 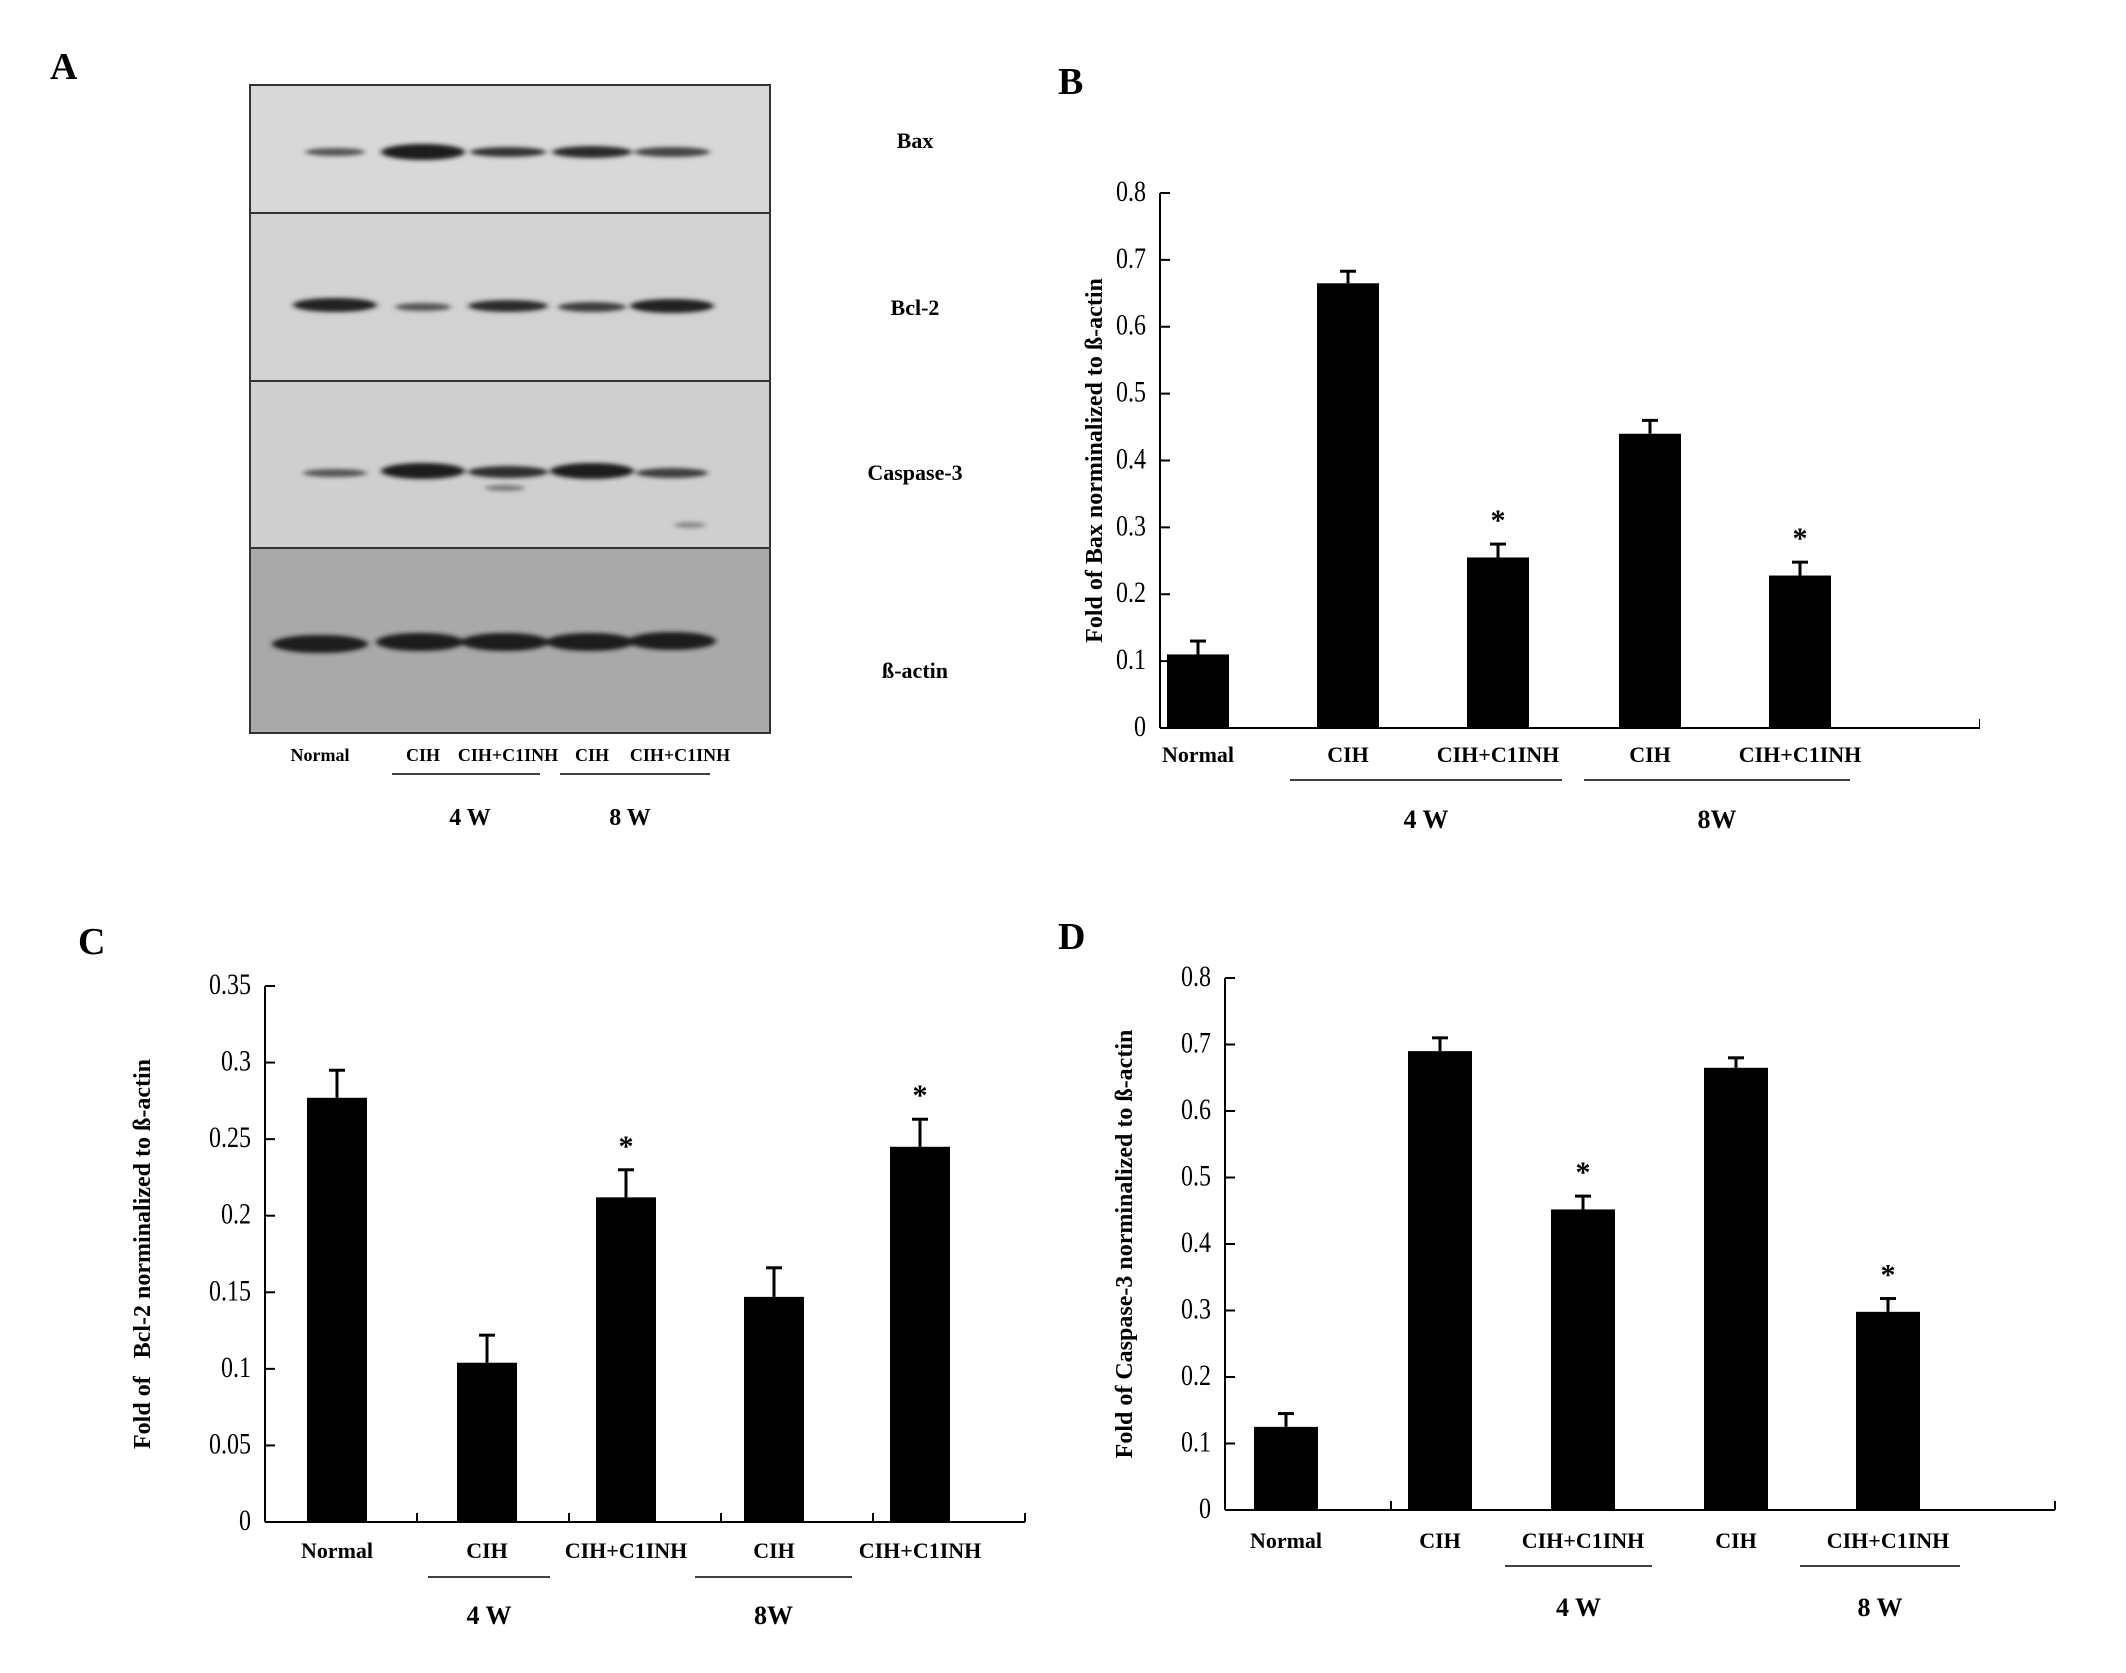 What do you see at coordinates (915, 307) in the screenshot?
I see `protein-label-bcl2: Bcl-2` at bounding box center [915, 307].